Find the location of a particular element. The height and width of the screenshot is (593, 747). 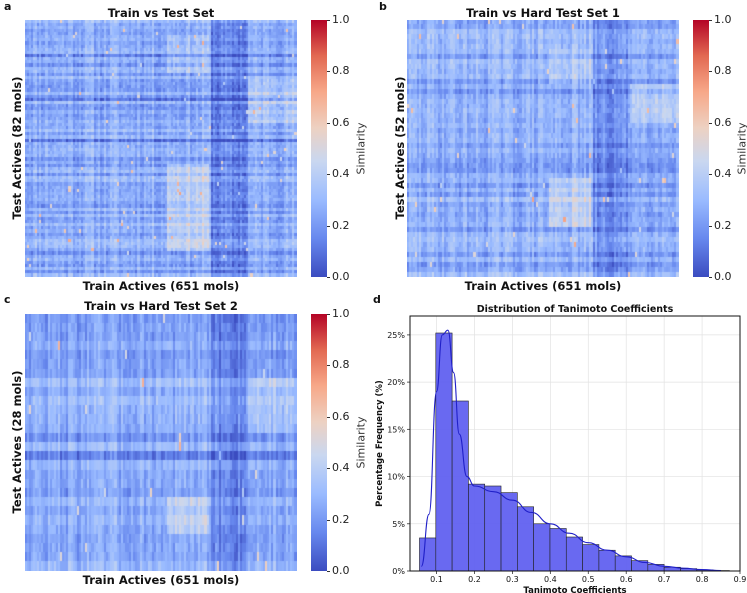

colorbar-a is located at coordinates (319, 148).